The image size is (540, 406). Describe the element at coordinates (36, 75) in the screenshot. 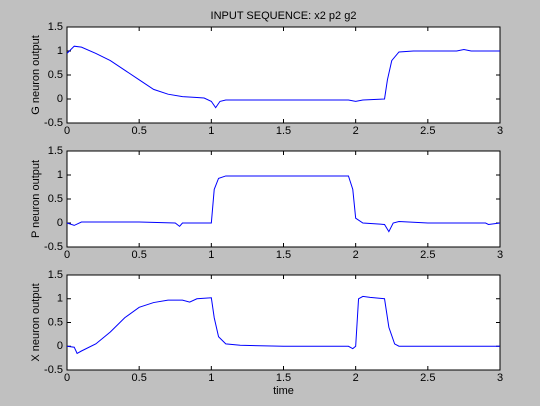

I see `y-axis-label: G neuron output` at that location.